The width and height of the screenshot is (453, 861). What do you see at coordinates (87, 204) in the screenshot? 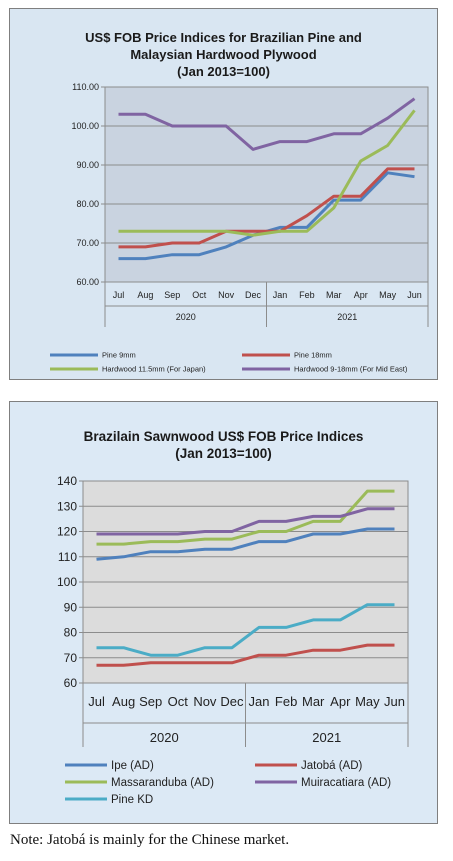
I see `y-tick-label: 80.00` at bounding box center [87, 204].